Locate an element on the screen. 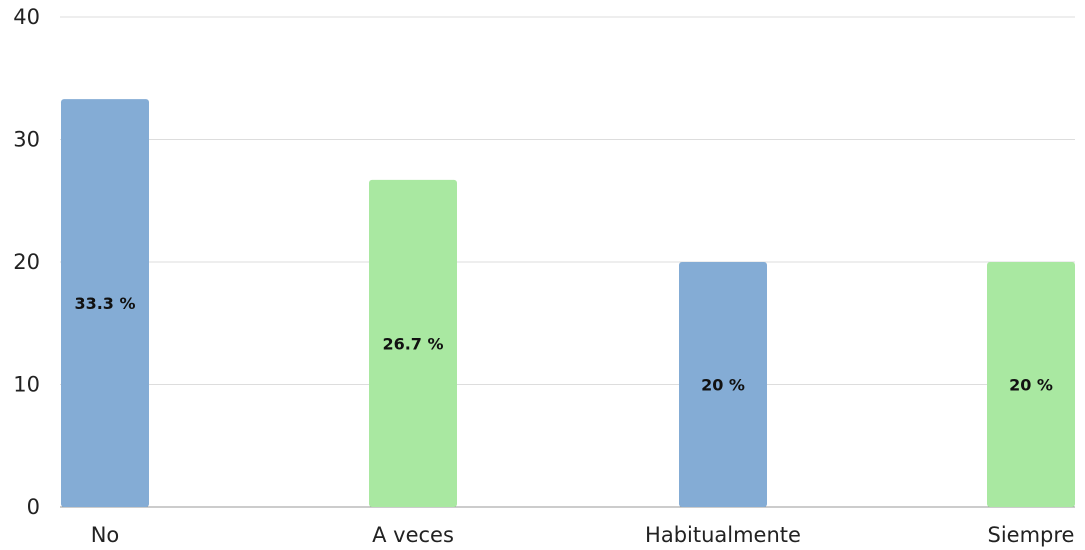 The height and width of the screenshot is (550, 1085). x-axis-category-labels: No A veces Habitualmente Siempre is located at coordinates (583, 535).